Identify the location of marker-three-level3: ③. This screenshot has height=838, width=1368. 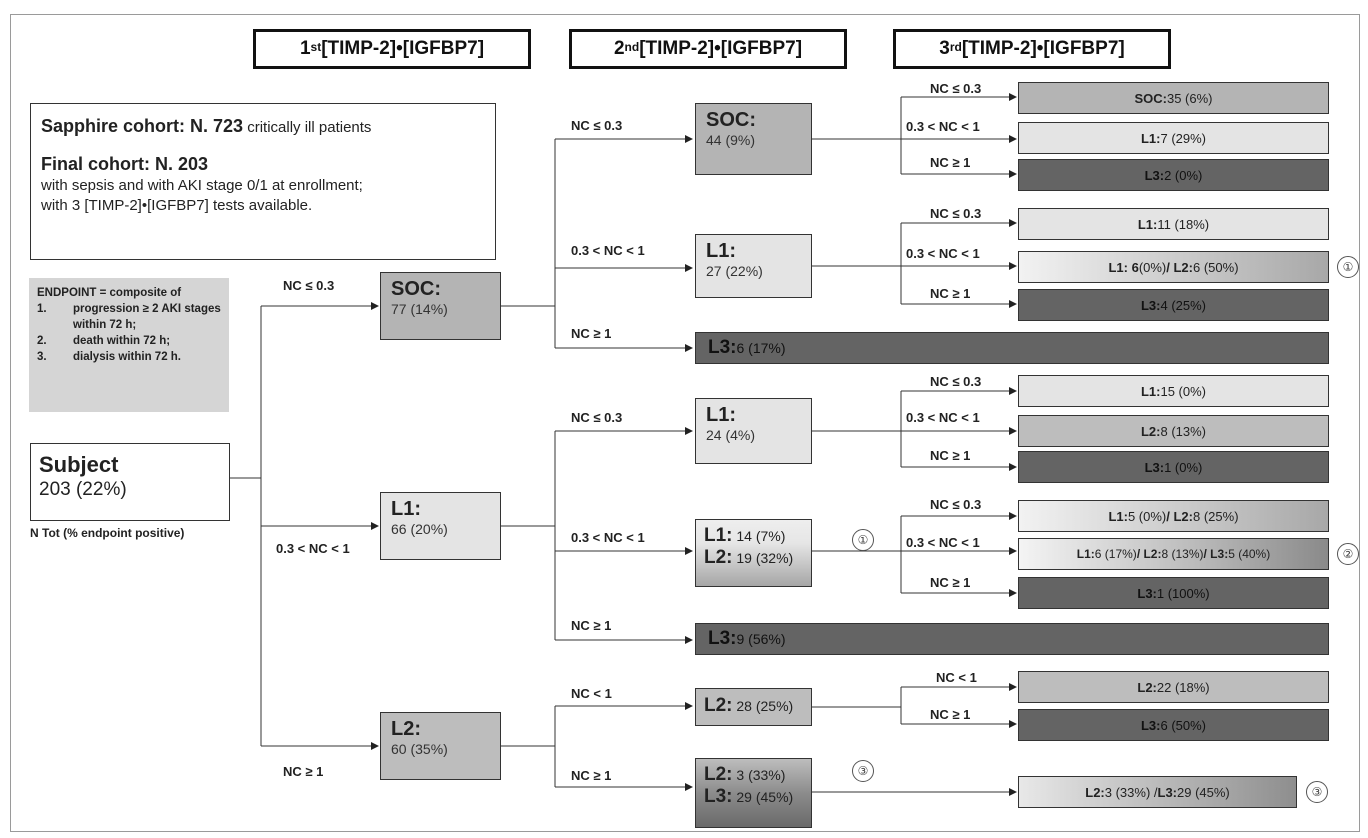
(1317, 792).